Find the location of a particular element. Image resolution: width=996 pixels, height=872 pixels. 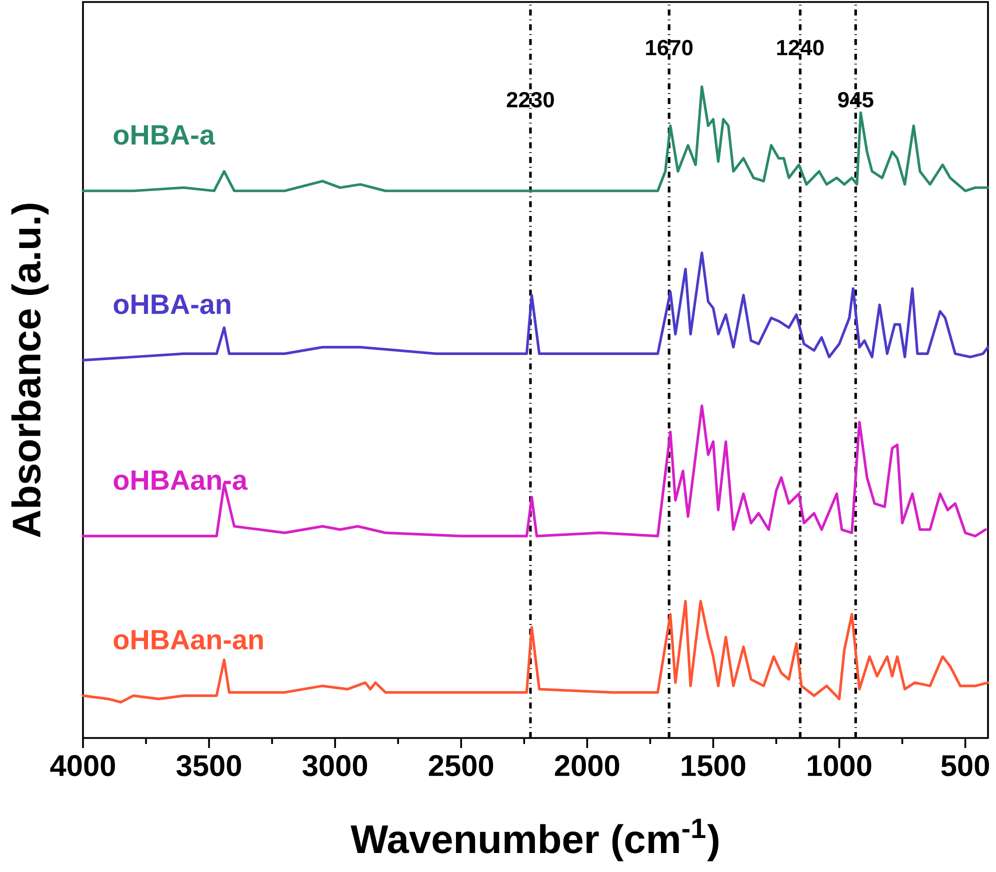

series-label: oHBAan-an is located at coordinates (188, 640).